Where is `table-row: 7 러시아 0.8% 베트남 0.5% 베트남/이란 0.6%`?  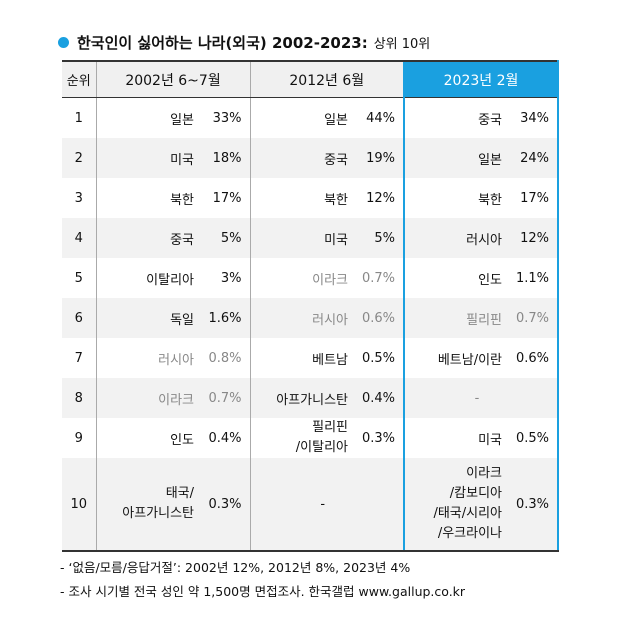 table-row: 7 러시아 0.8% 베트남 0.5% 베트남/이란 0.6% is located at coordinates (311, 358).